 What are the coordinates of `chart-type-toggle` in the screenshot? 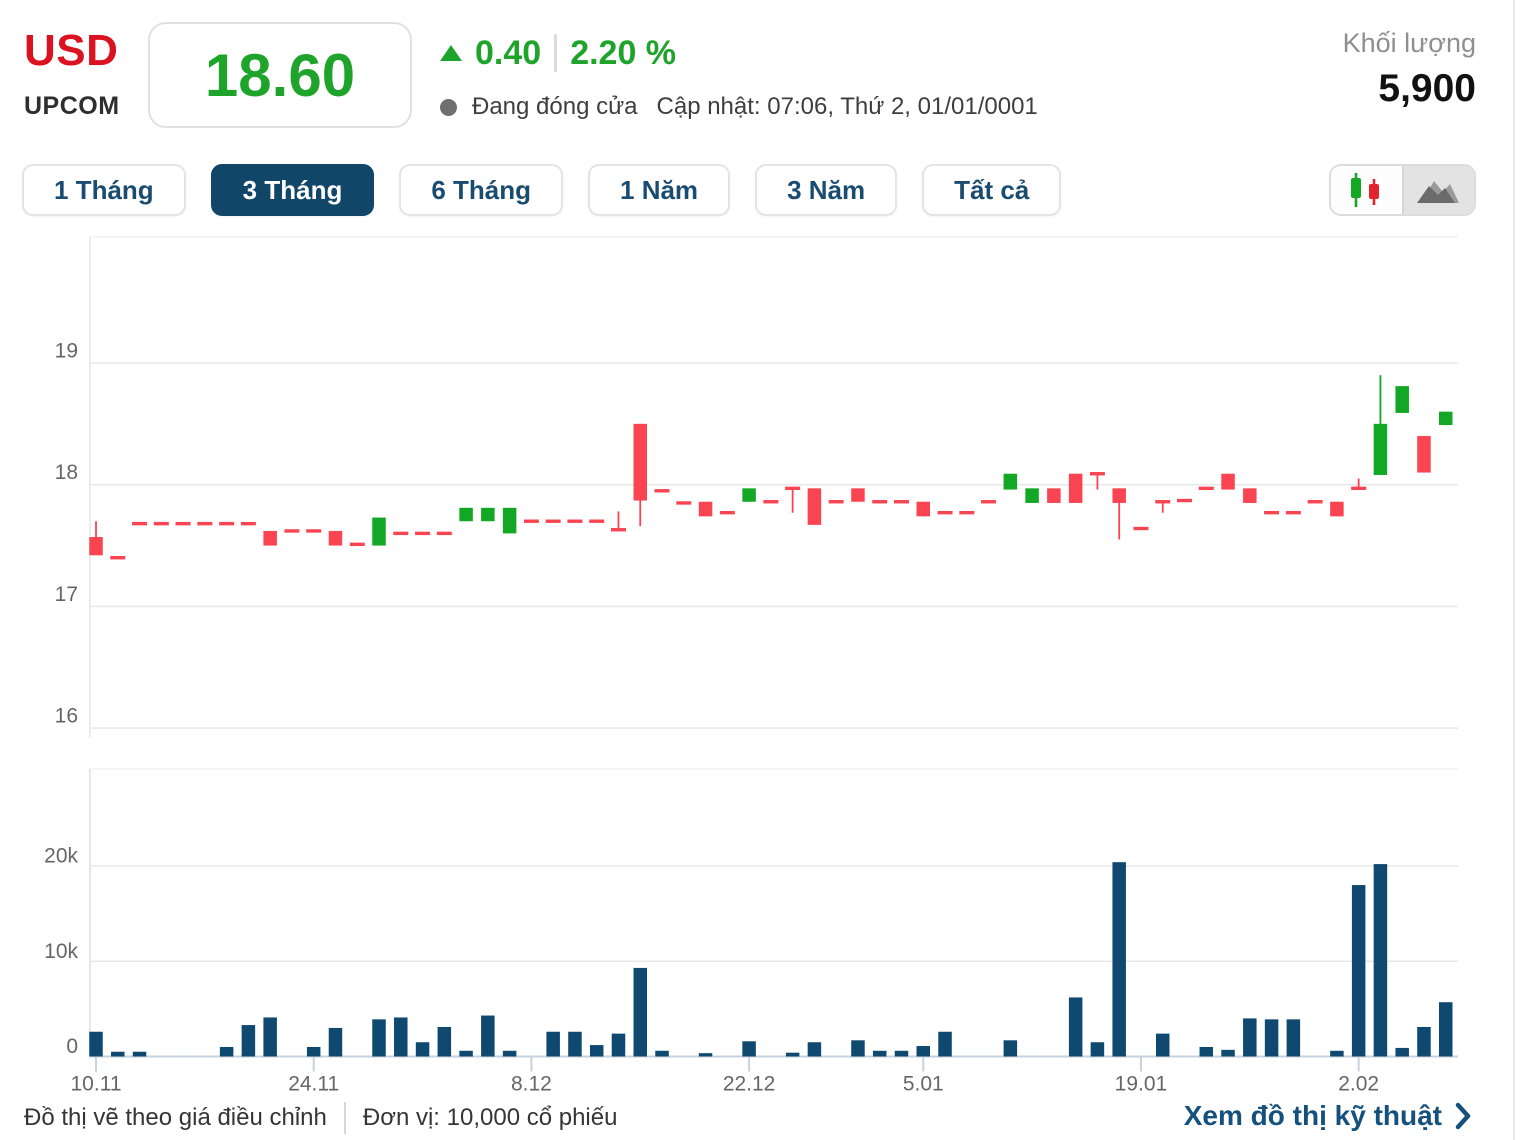 It's located at (1402, 190).